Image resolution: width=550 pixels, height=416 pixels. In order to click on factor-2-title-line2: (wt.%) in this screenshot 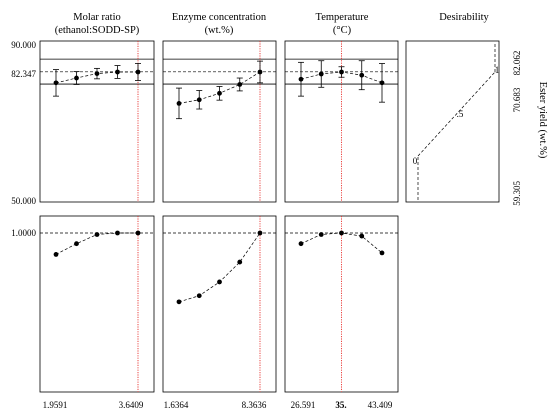, I will do `click(219, 30)`.